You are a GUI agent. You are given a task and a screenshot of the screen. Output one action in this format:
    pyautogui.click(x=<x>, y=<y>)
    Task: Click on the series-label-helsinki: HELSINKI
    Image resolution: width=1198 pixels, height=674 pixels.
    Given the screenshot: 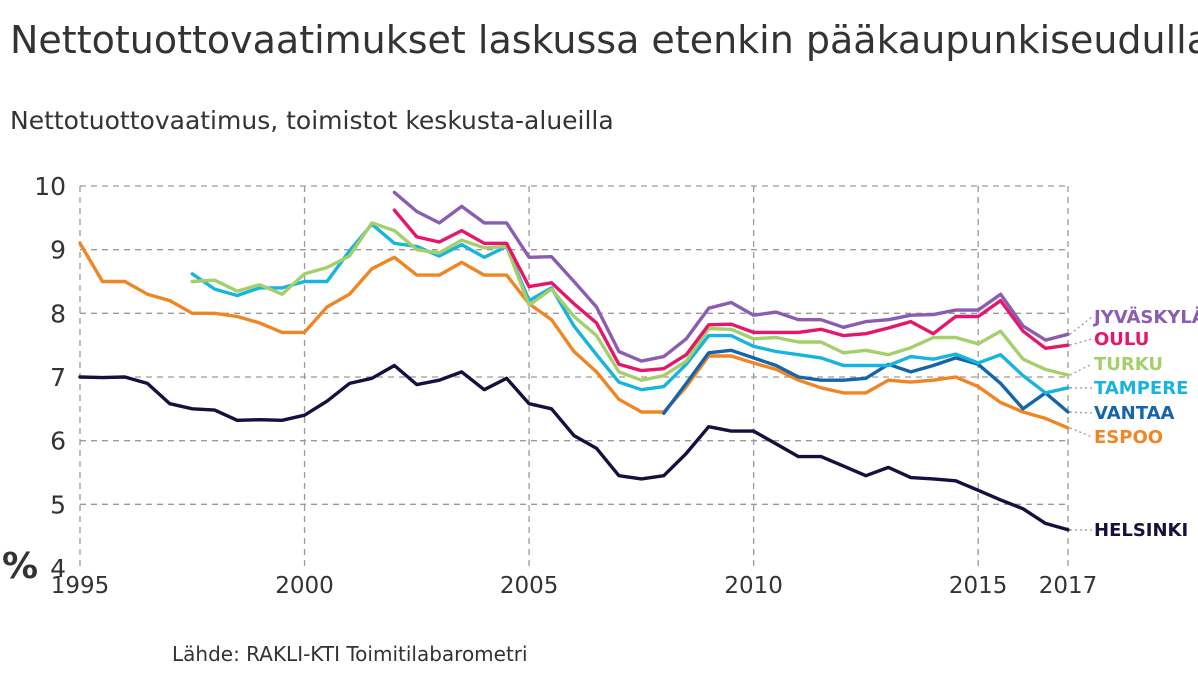 What is the action you would take?
    pyautogui.click(x=1141, y=530)
    